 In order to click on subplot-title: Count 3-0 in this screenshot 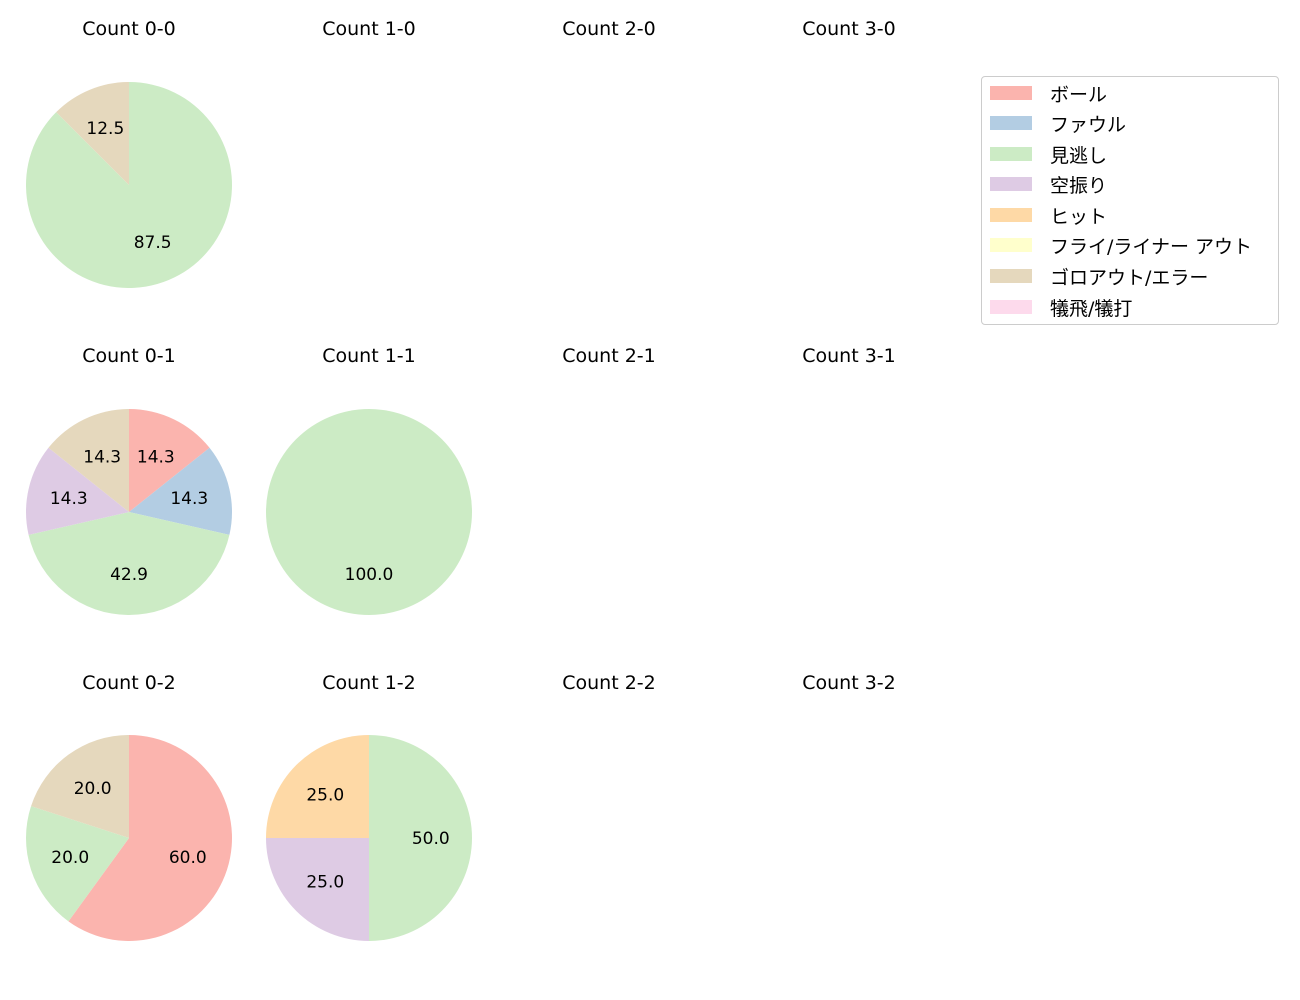, I will do `click(849, 29)`.